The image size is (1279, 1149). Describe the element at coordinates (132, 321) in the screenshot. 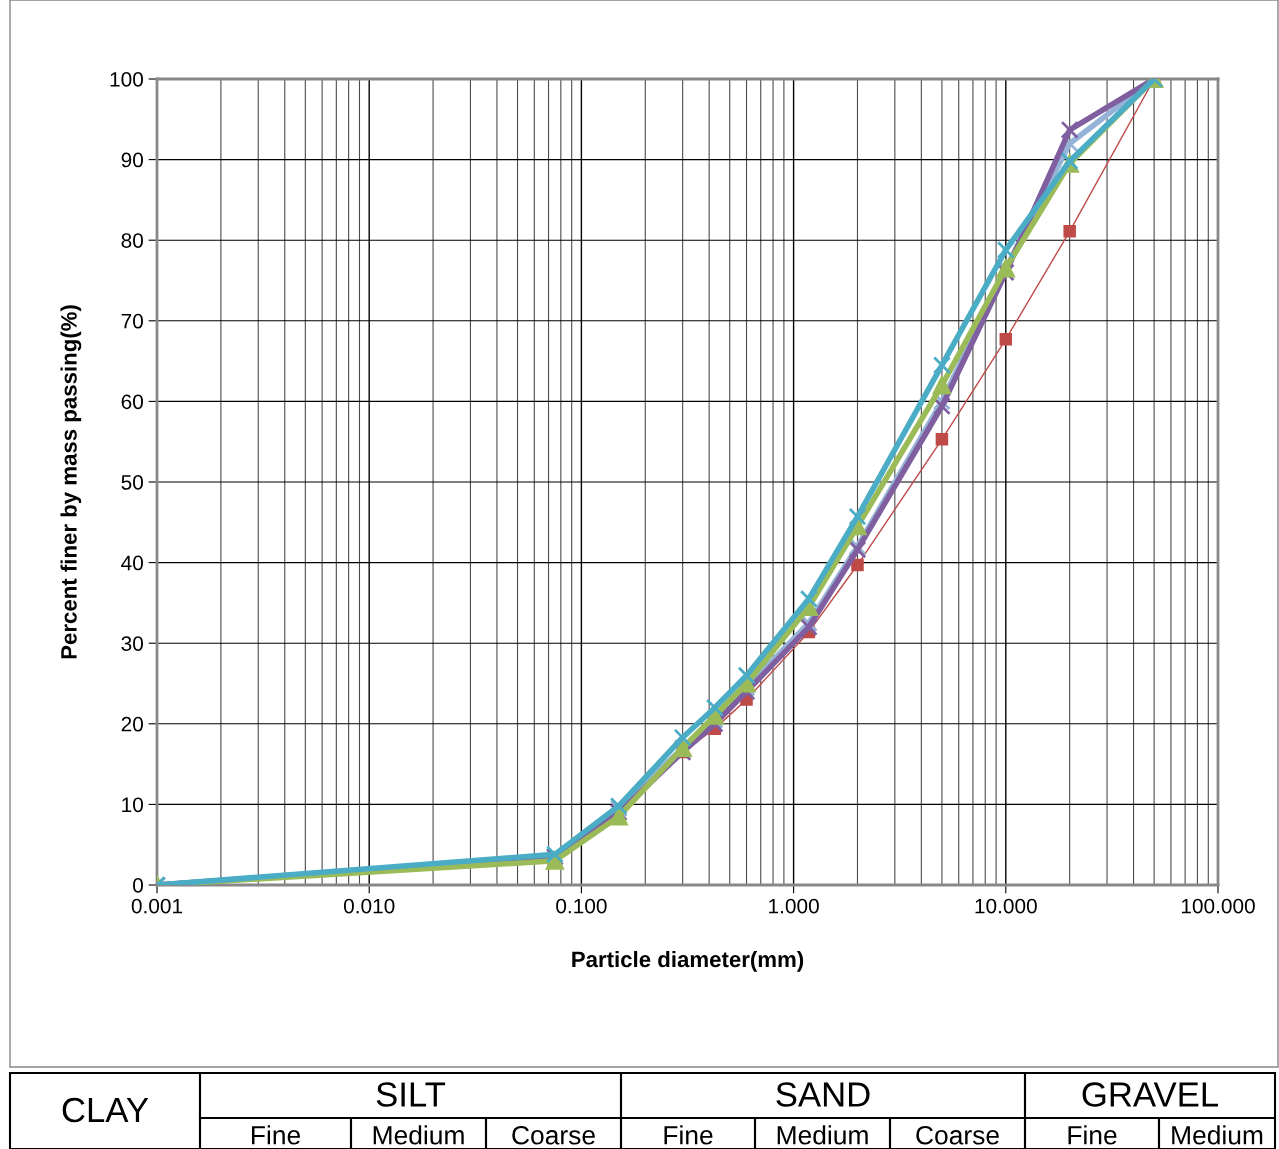

I see `y-tick-label: 70` at that location.